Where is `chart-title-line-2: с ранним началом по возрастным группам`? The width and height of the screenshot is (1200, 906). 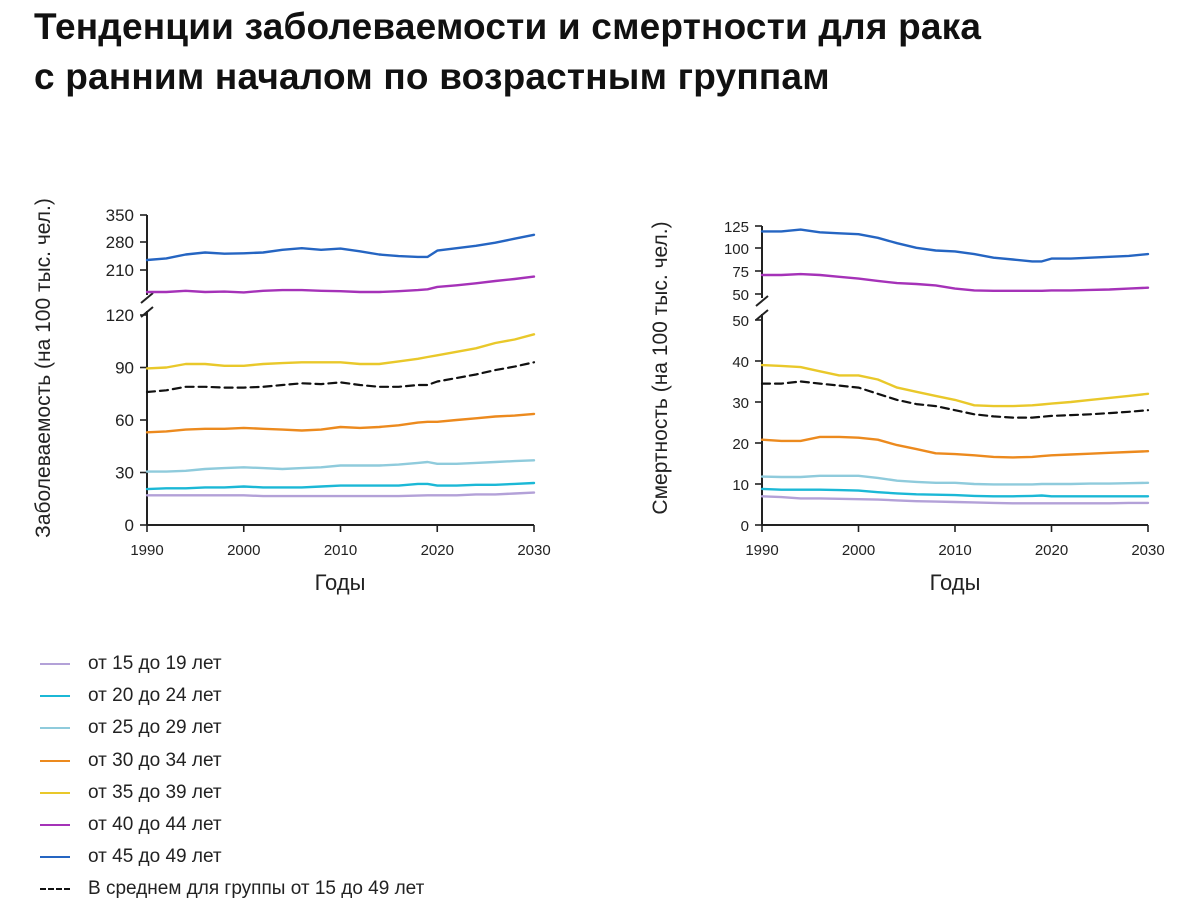
chart-title-line-2: с ранним началом по возрастным группам is located at coordinates (432, 76).